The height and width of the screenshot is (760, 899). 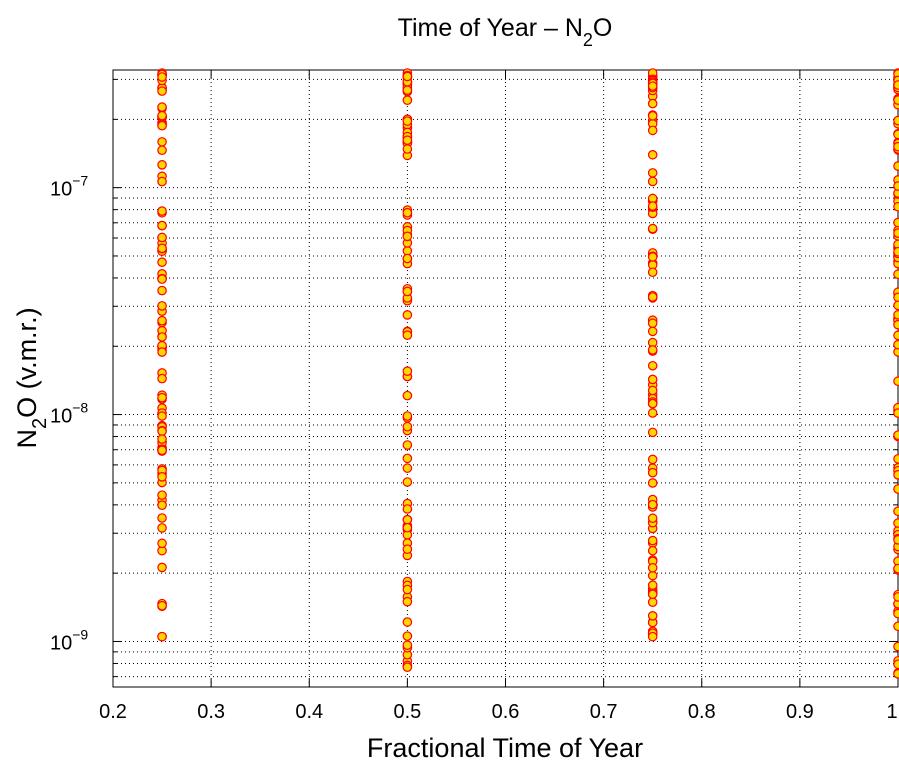 I want to click on x-tick-label: 0.4, so click(x=309, y=712).